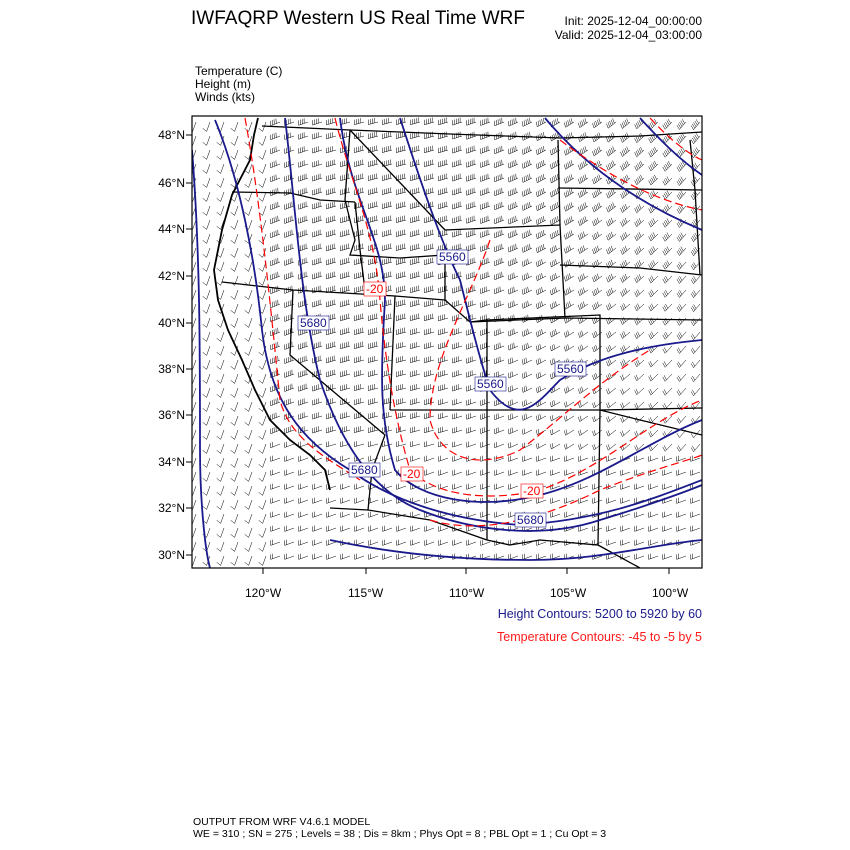 The width and height of the screenshot is (850, 850). What do you see at coordinates (366, 593) in the screenshot?
I see `lon-tick: 115°W` at bounding box center [366, 593].